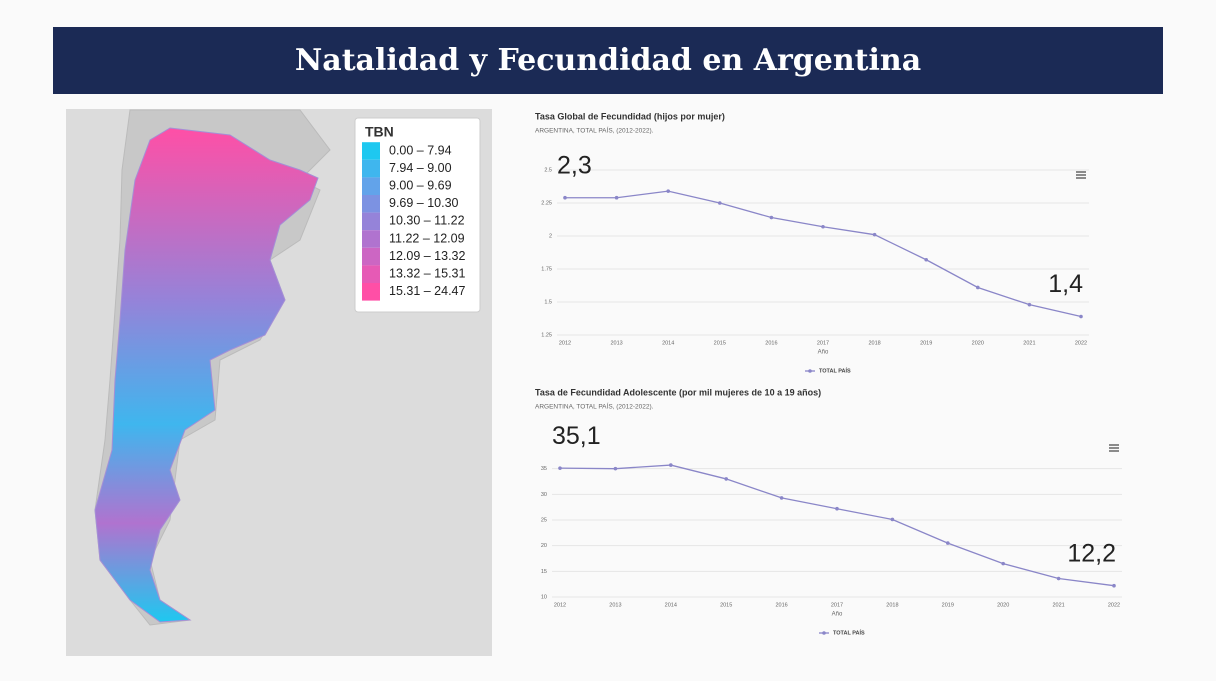  Describe the element at coordinates (427, 238) in the screenshot. I see `legend-label: 11.22 – 12.09` at that location.